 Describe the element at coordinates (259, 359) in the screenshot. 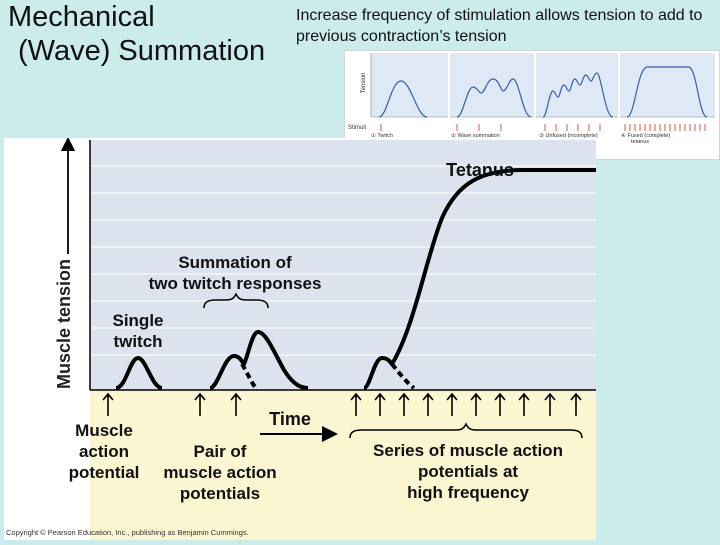

I see `summation-curve` at that location.